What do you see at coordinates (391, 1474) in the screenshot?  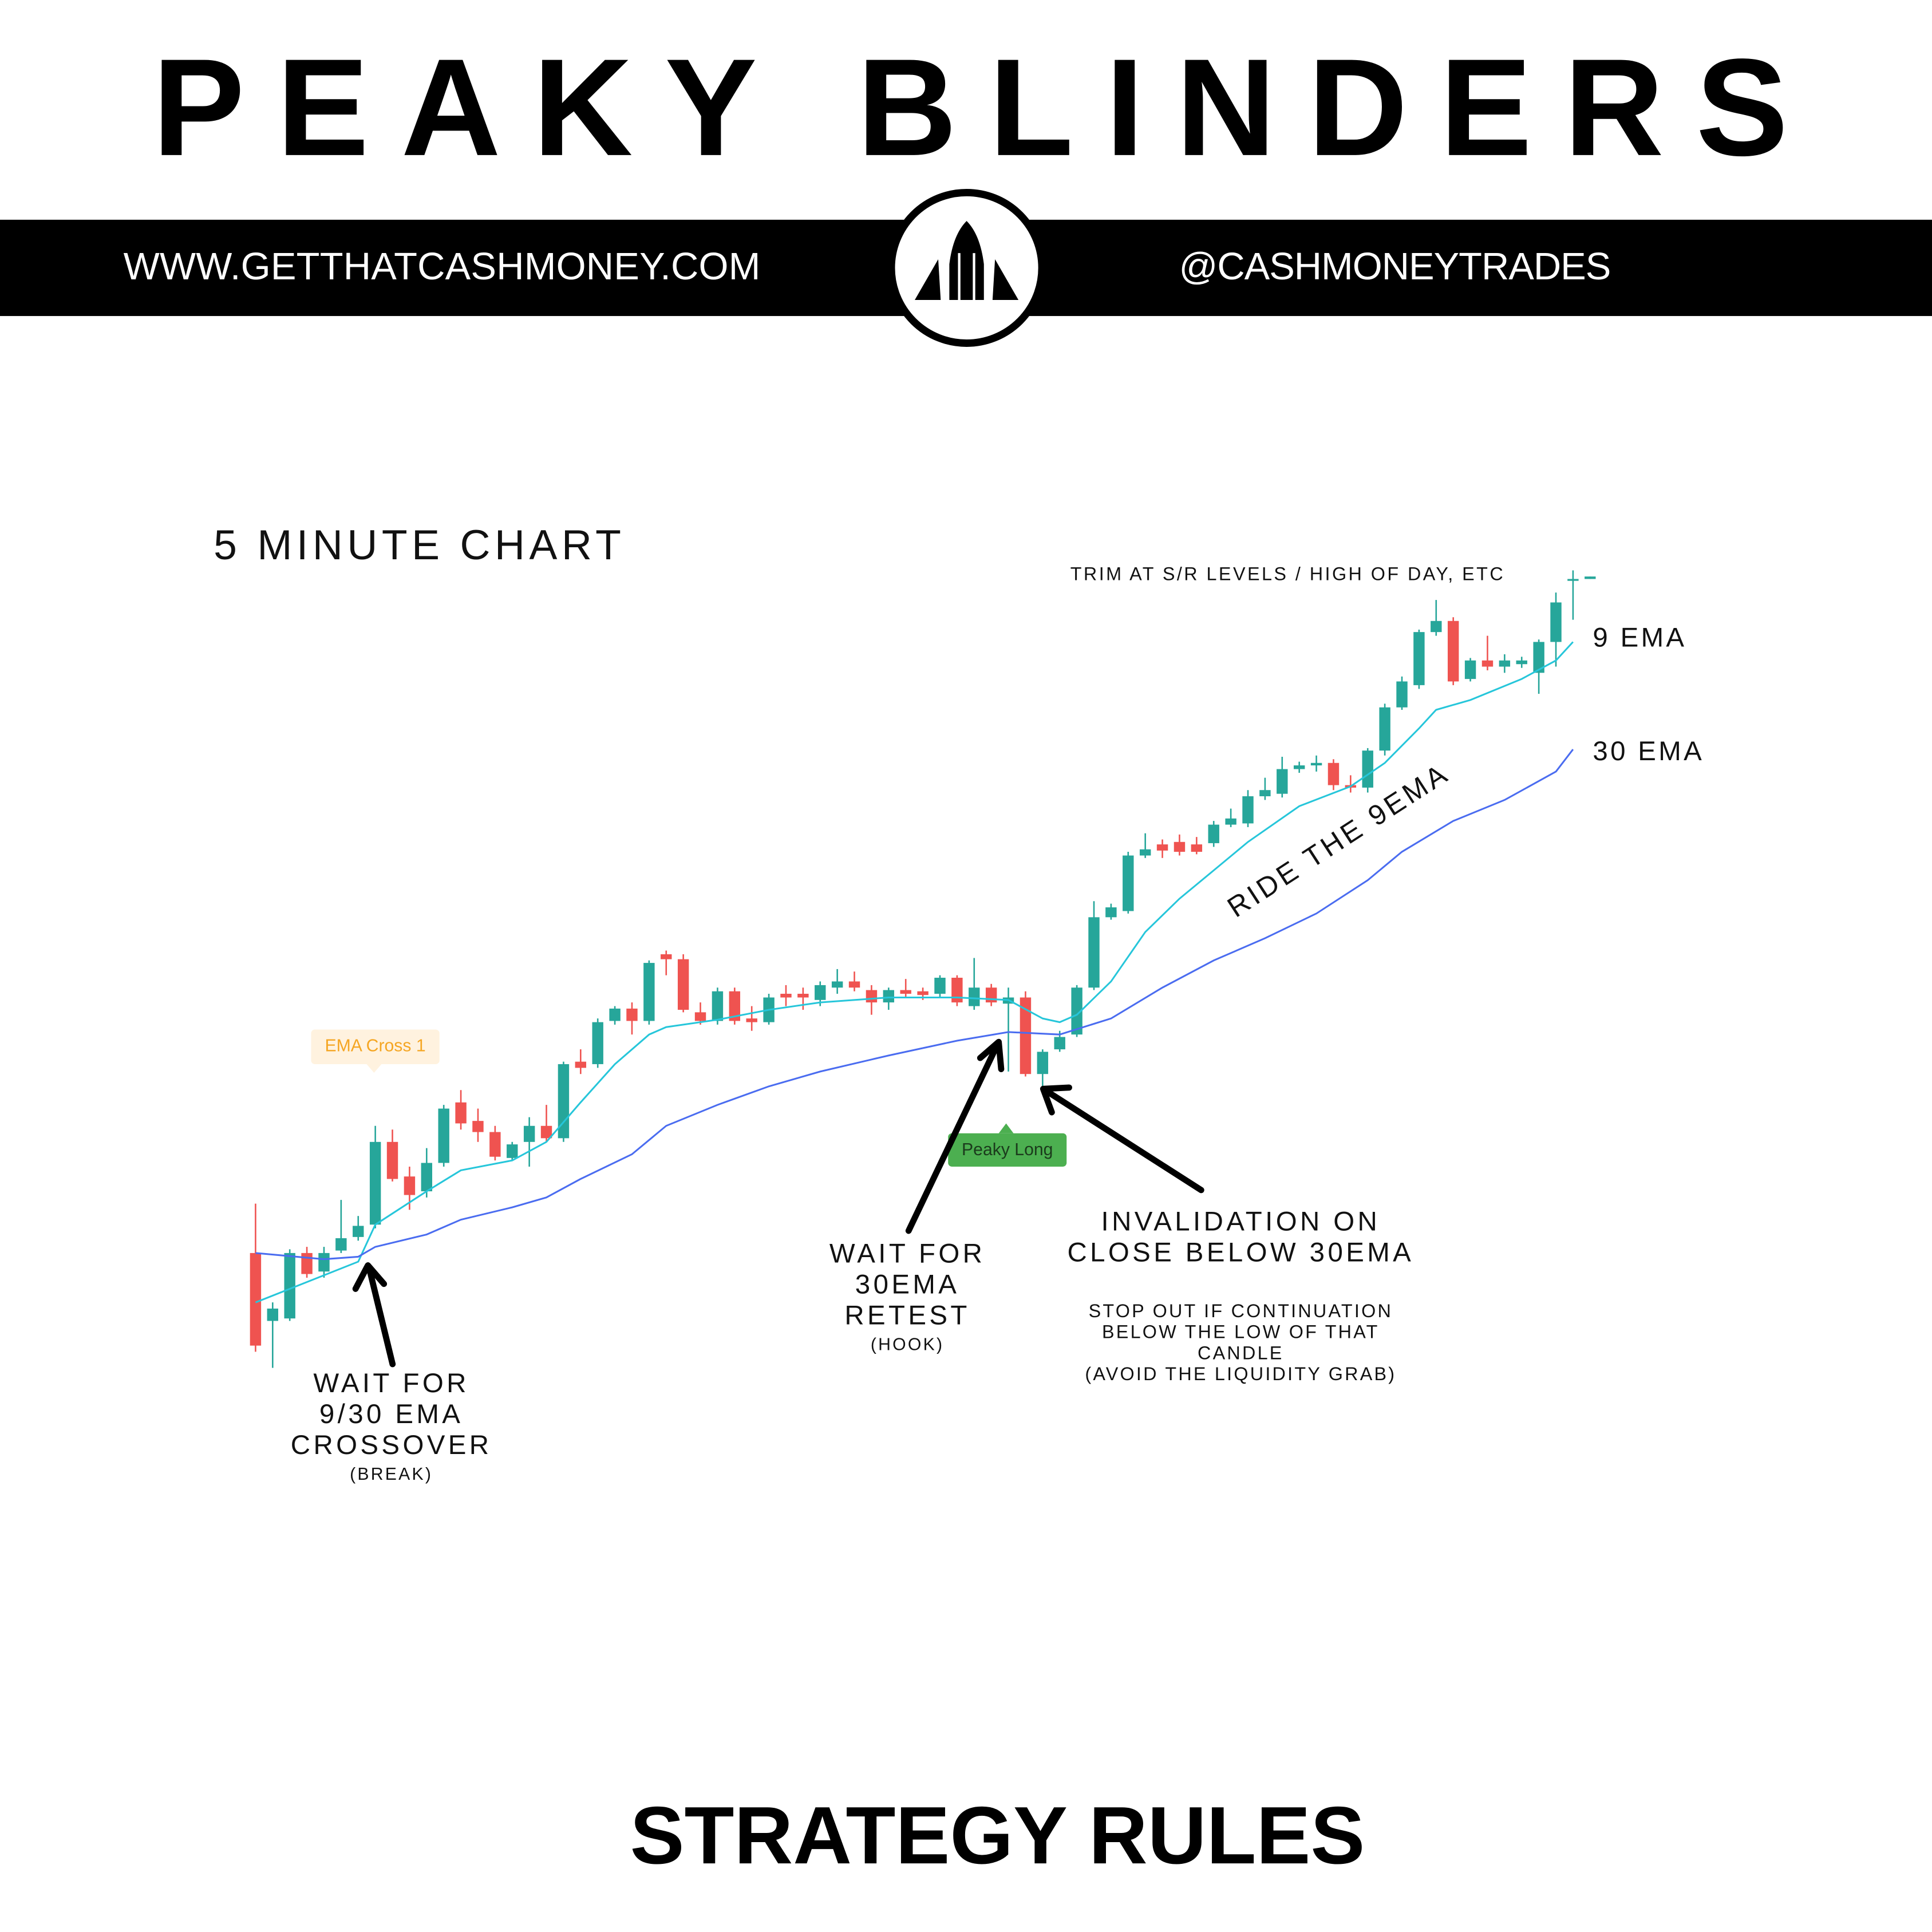 I see `annotation-note: (BREAK)` at bounding box center [391, 1474].